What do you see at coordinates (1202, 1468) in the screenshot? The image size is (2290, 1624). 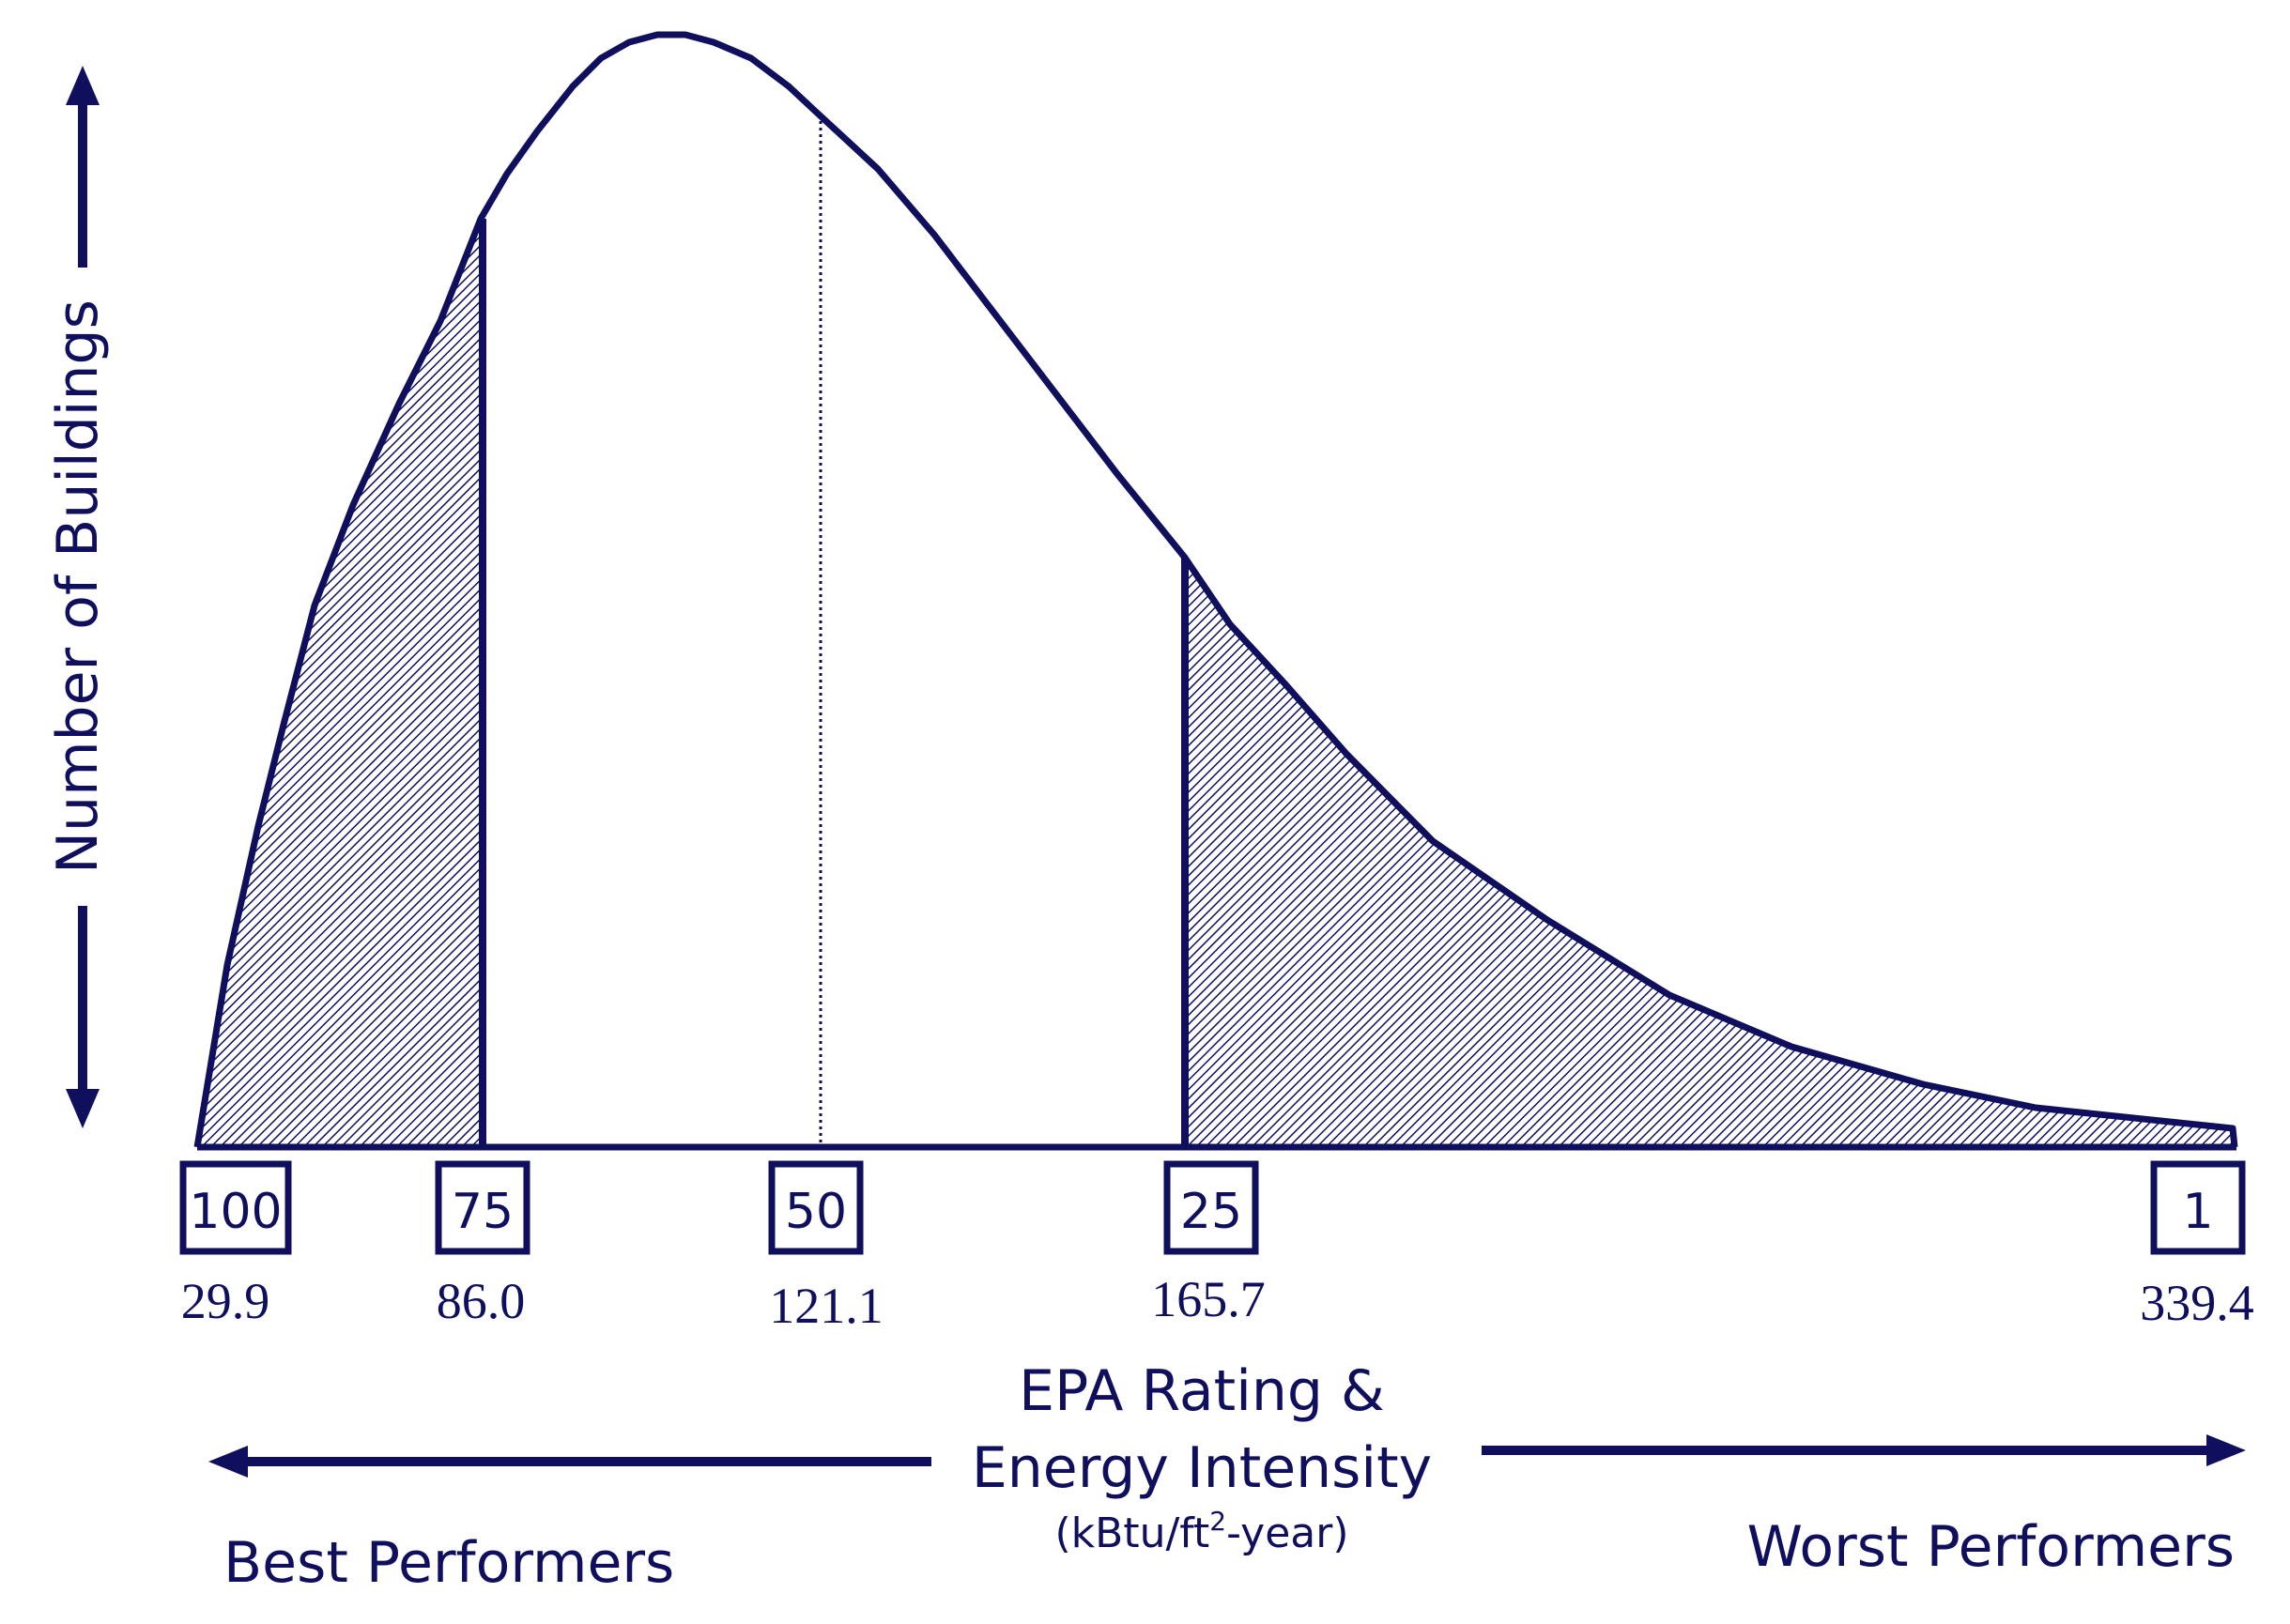 I see `x-axis-label-line2: Energy Intensity` at bounding box center [1202, 1468].